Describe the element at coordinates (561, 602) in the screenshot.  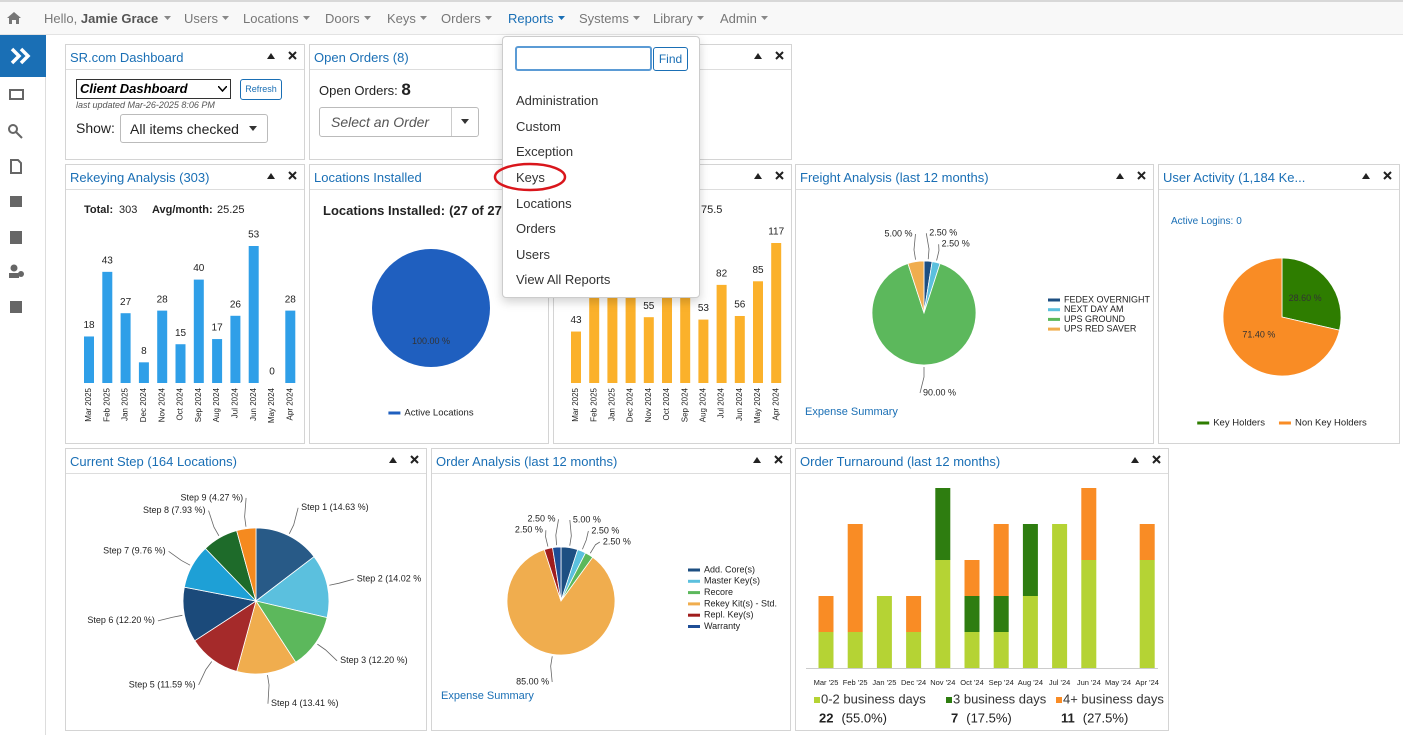
I see `pie-slice` at that location.